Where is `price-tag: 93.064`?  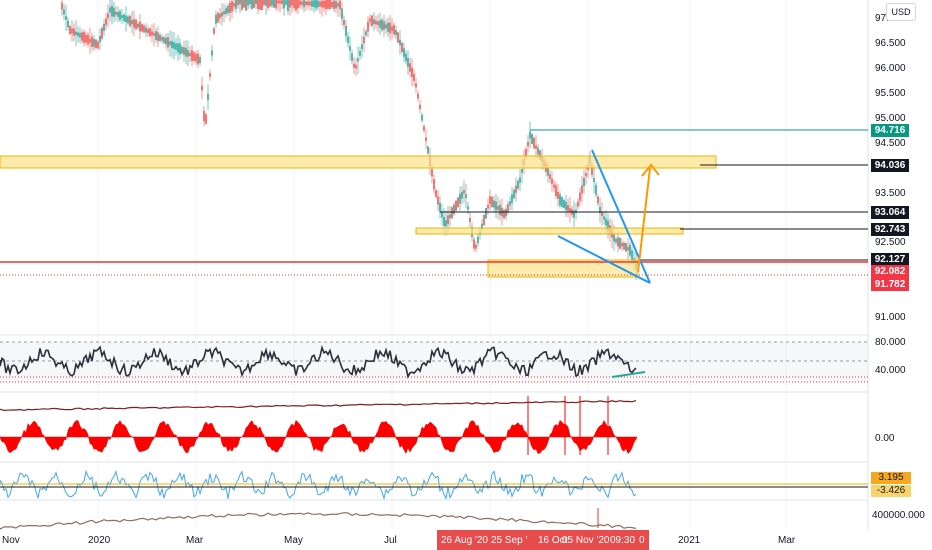 price-tag: 93.064 is located at coordinates (890, 212).